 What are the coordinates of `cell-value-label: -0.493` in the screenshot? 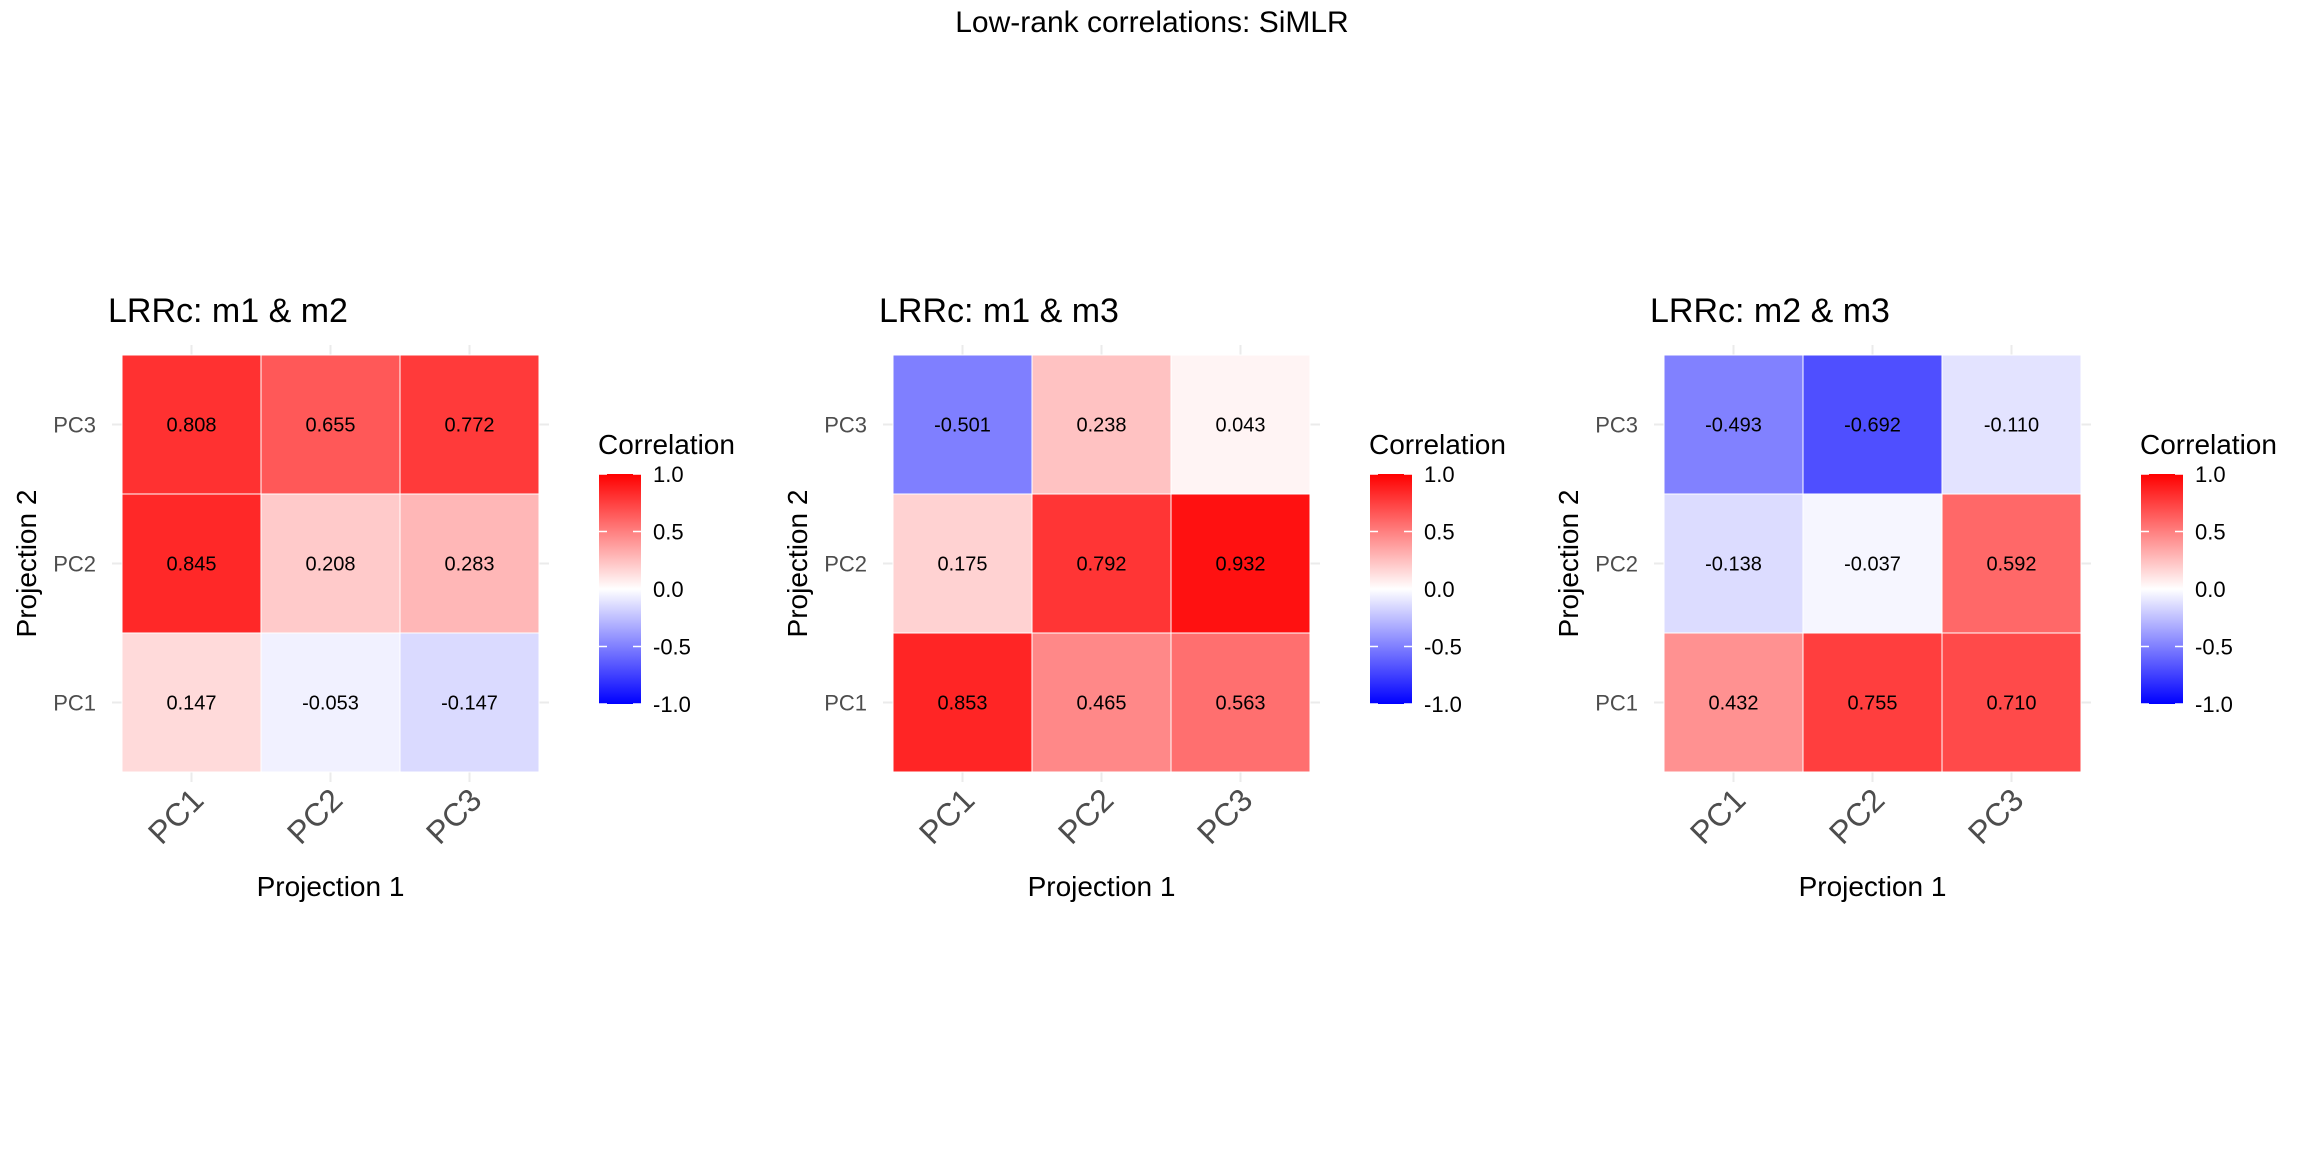 It's located at (1733, 426).